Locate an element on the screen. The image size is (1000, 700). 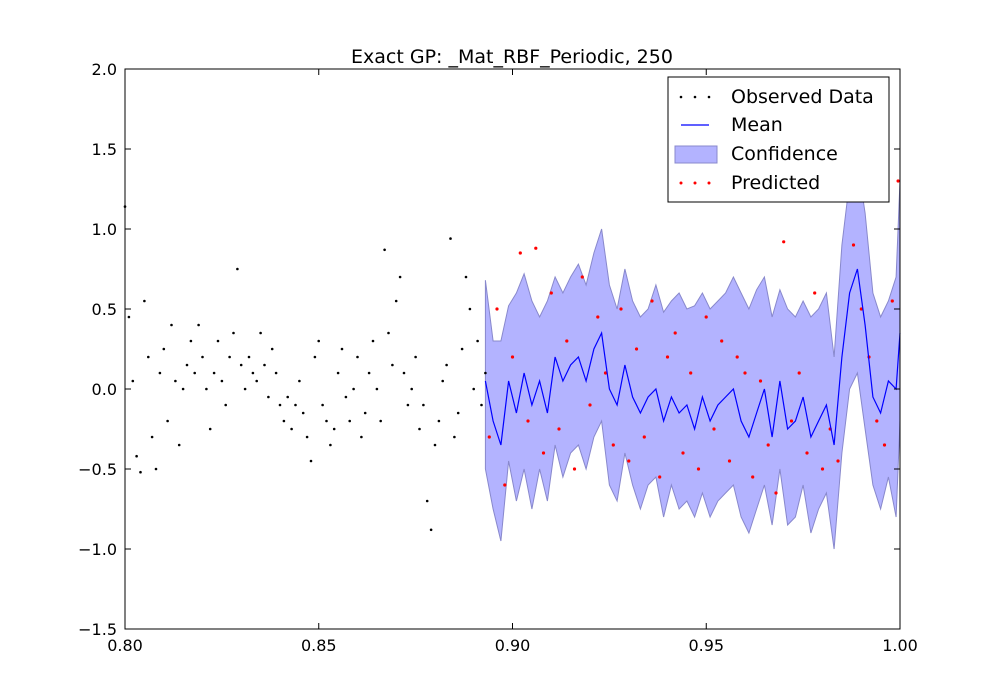
legend-label-observed: Observed Data is located at coordinates (802, 97).